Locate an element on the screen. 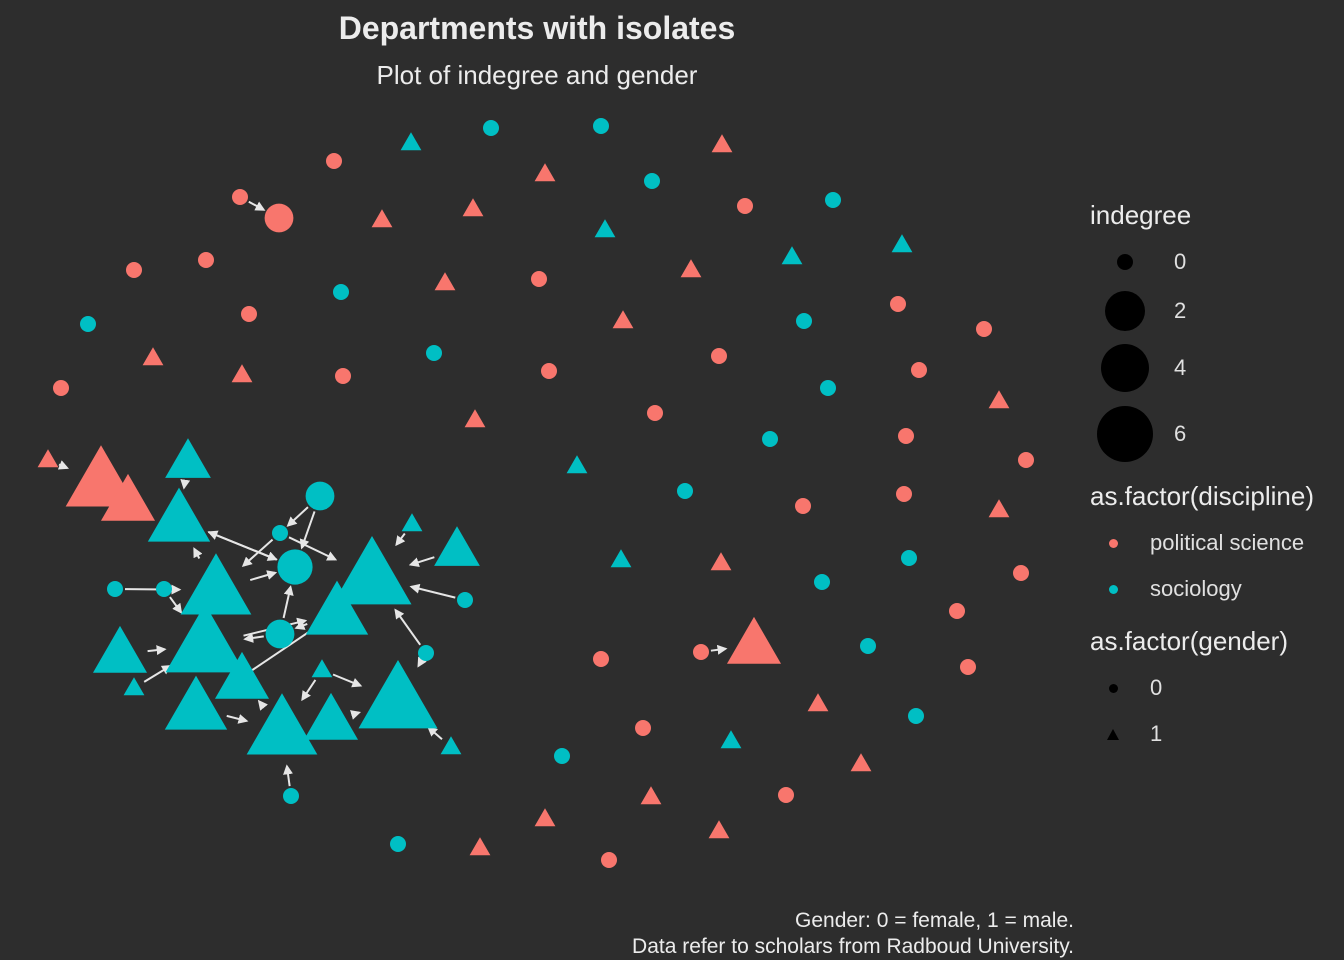 The height and width of the screenshot is (960, 1344). chart-title: Departments with isolates is located at coordinates (537, 28).